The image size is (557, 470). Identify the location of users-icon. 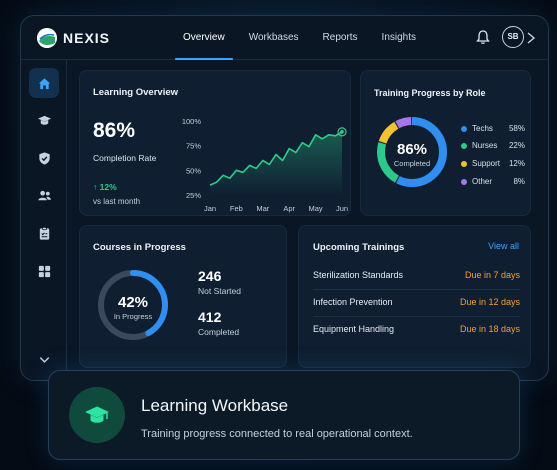
(44, 195).